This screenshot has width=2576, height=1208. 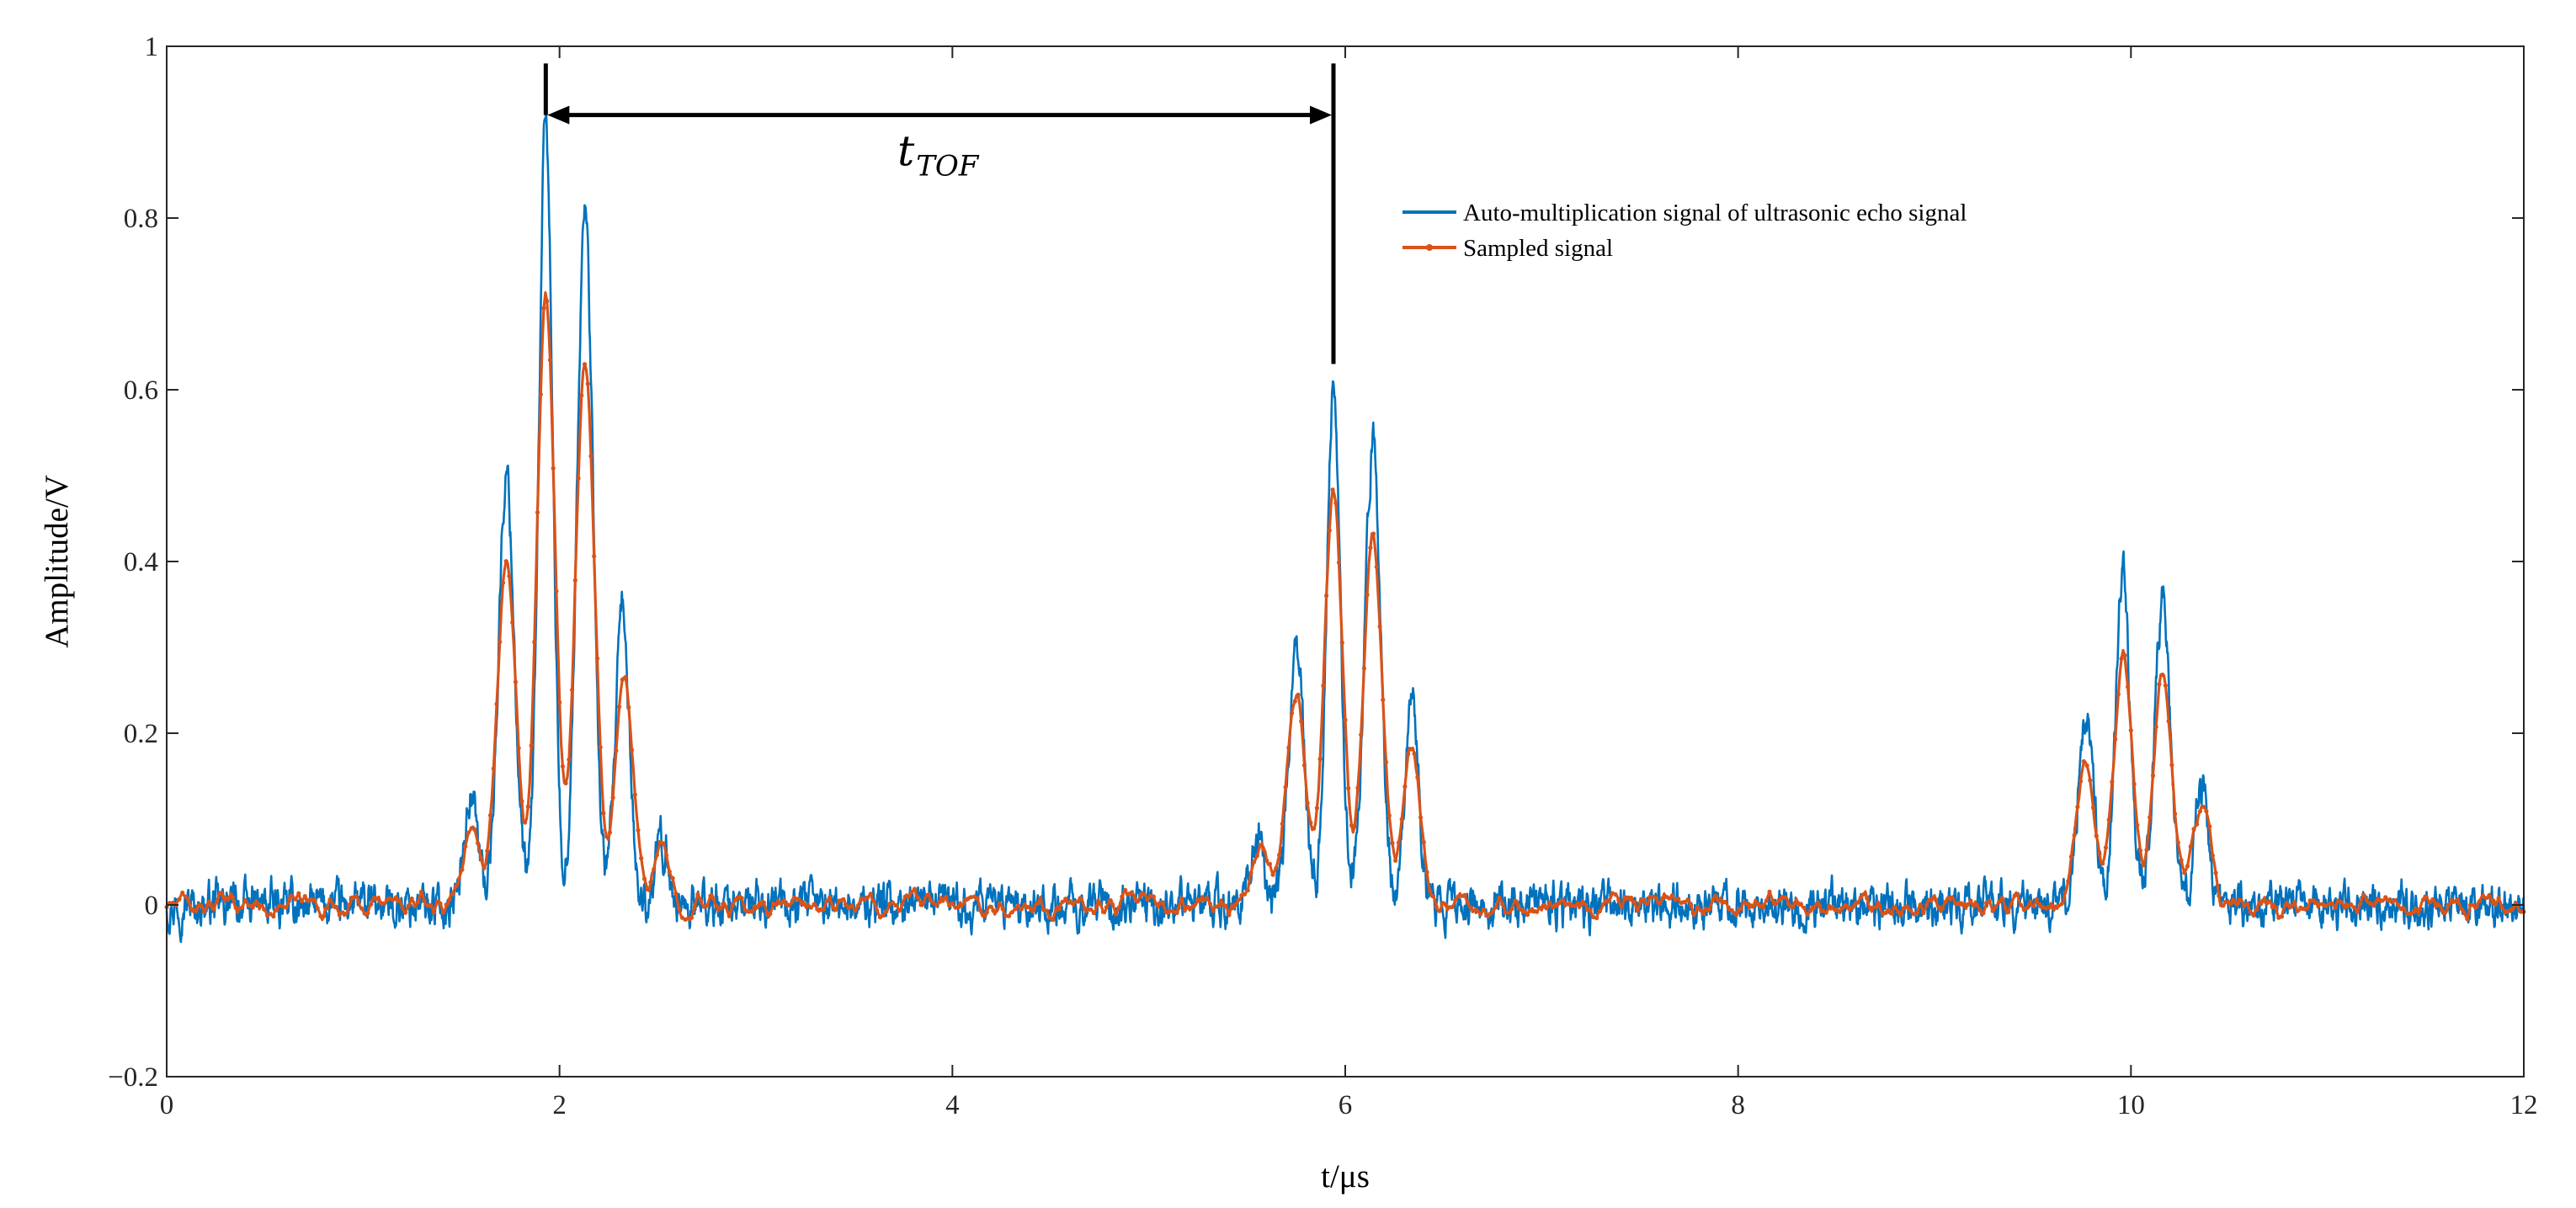 What do you see at coordinates (167, 1105) in the screenshot?
I see `x-tick-label: 0` at bounding box center [167, 1105].